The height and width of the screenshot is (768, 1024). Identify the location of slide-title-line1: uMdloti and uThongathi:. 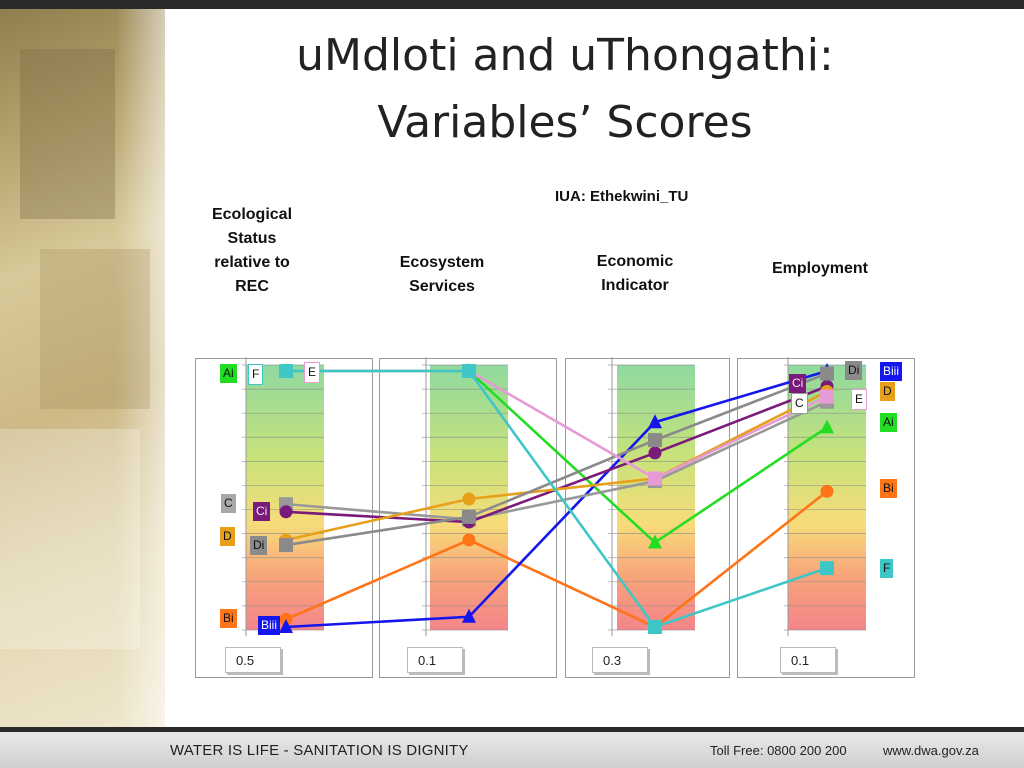
(565, 55).